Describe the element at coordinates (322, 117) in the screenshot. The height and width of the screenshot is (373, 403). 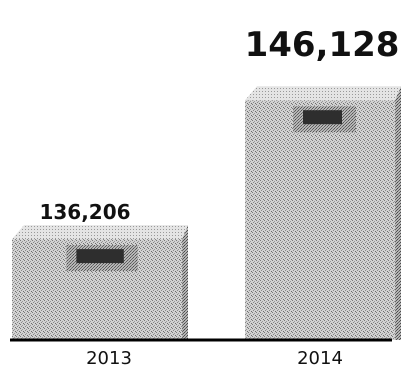
I see `bar-device-screen-2014` at that location.